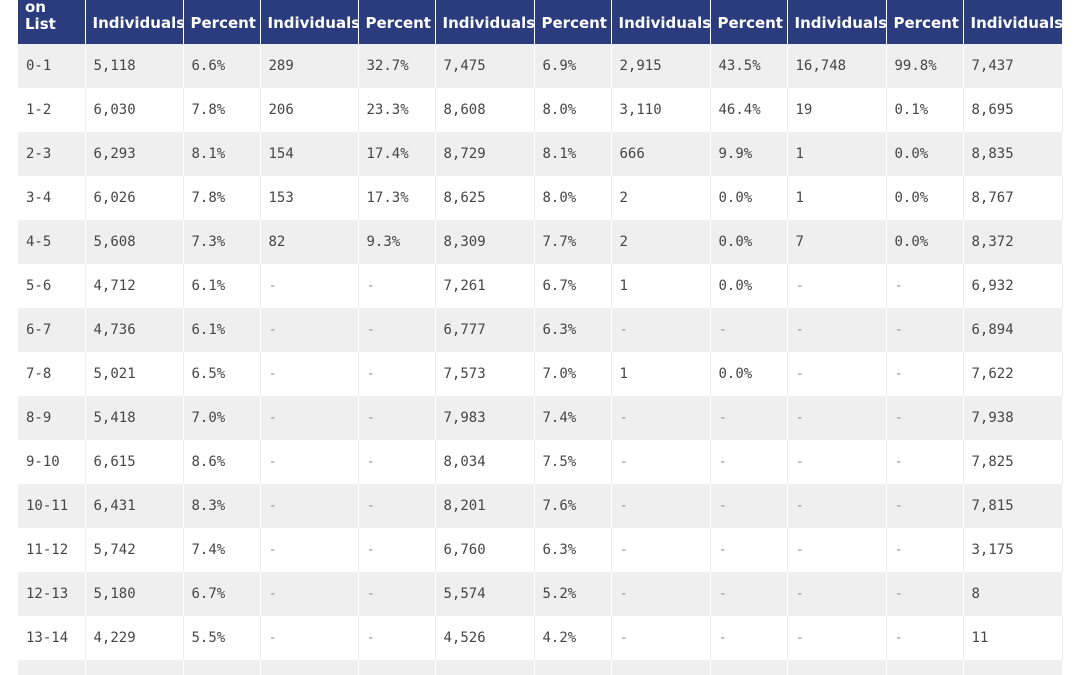  I want to click on table-cell: 8,695, so click(1013, 110).